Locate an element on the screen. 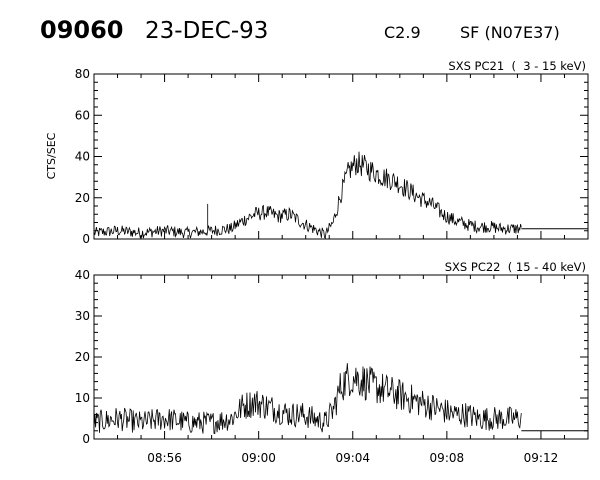 Image resolution: width=600 pixels, height=480 pixels. x-tick-label: 08:56 is located at coordinates (164, 458).